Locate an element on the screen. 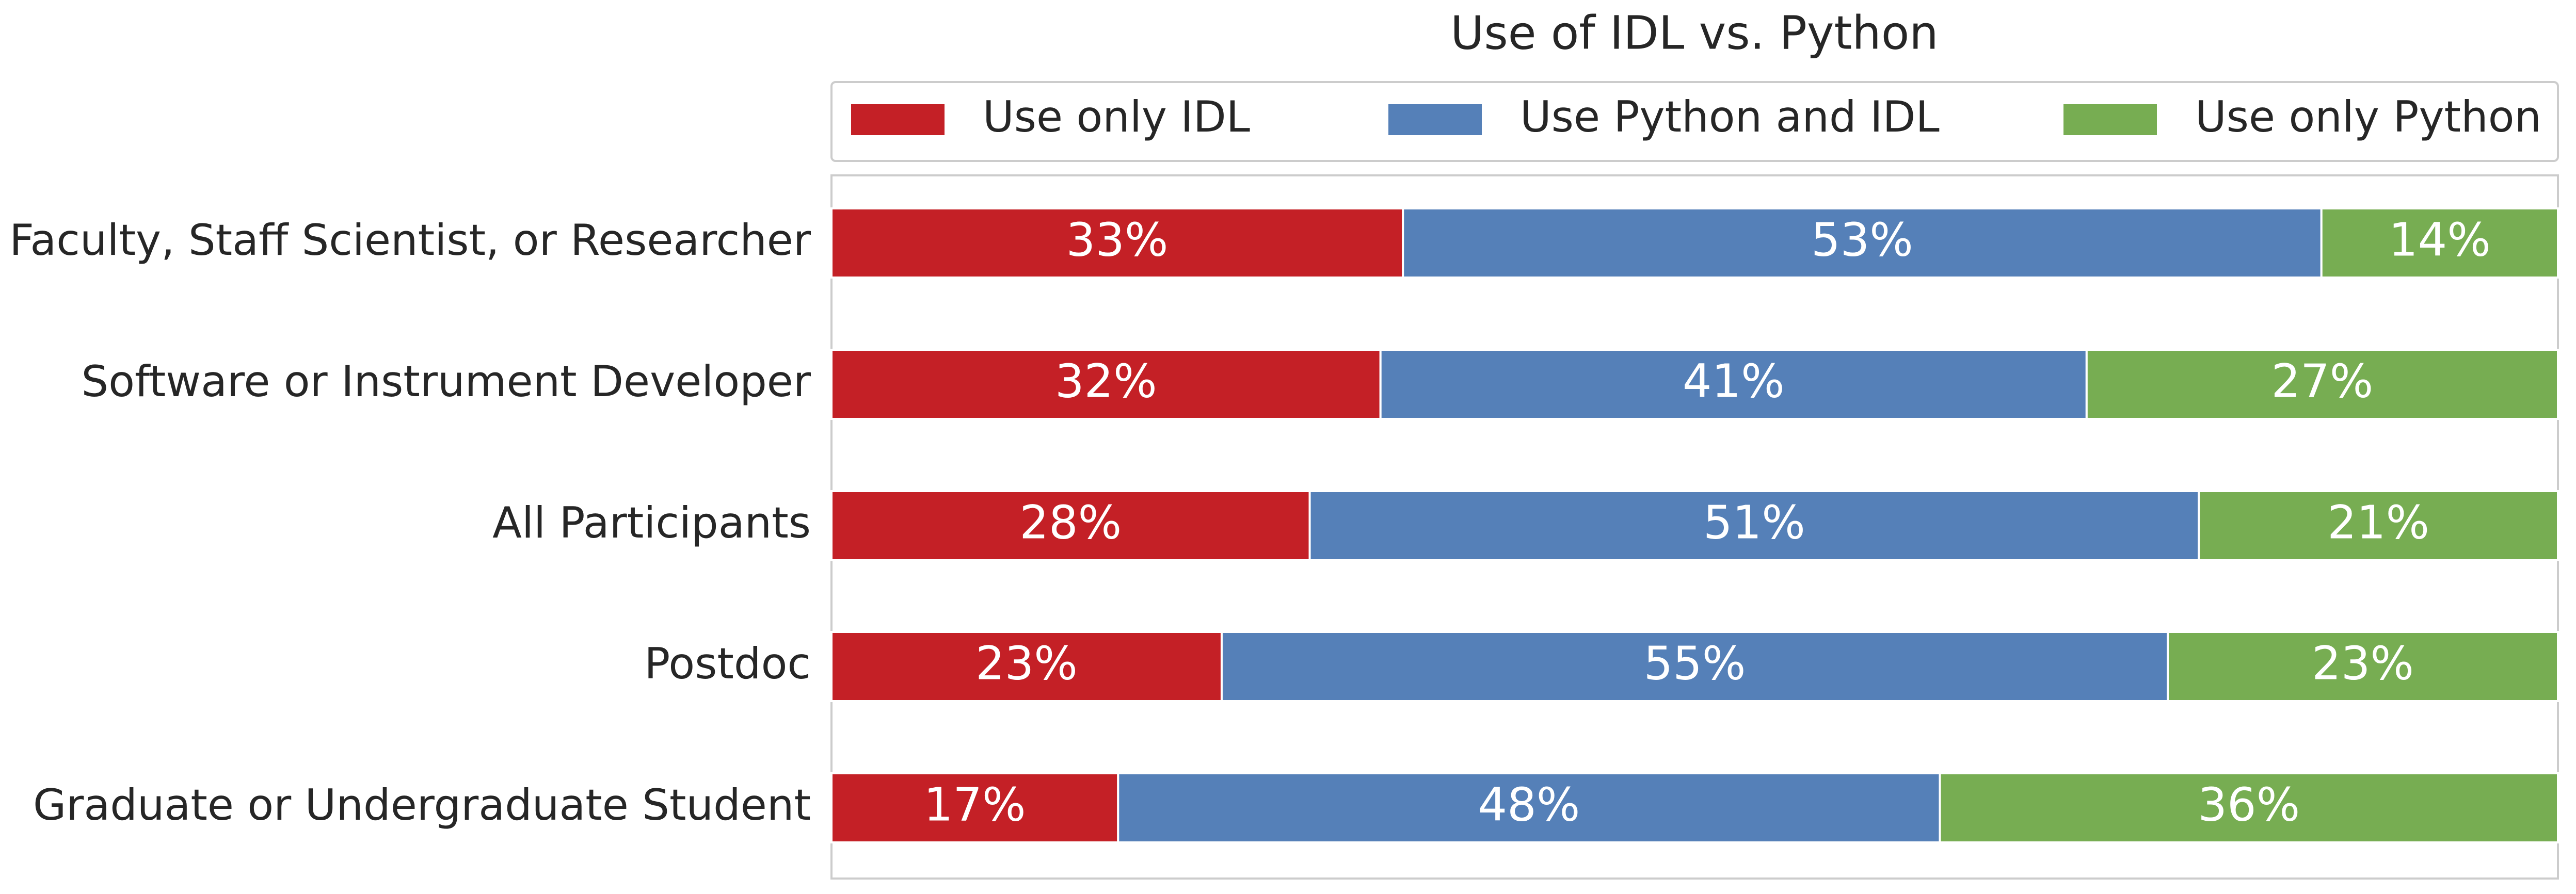  y-tick-label: Graduate or Undergraduate Student is located at coordinates (422, 805).